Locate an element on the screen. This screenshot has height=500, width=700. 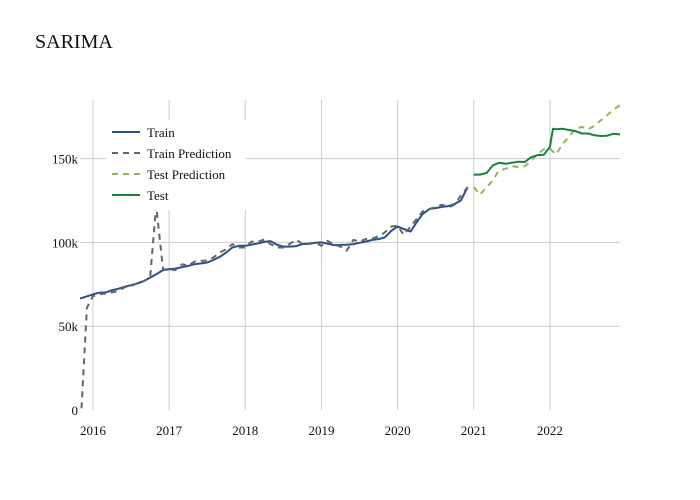
x-tick-label: 2016 is located at coordinates (93, 430).